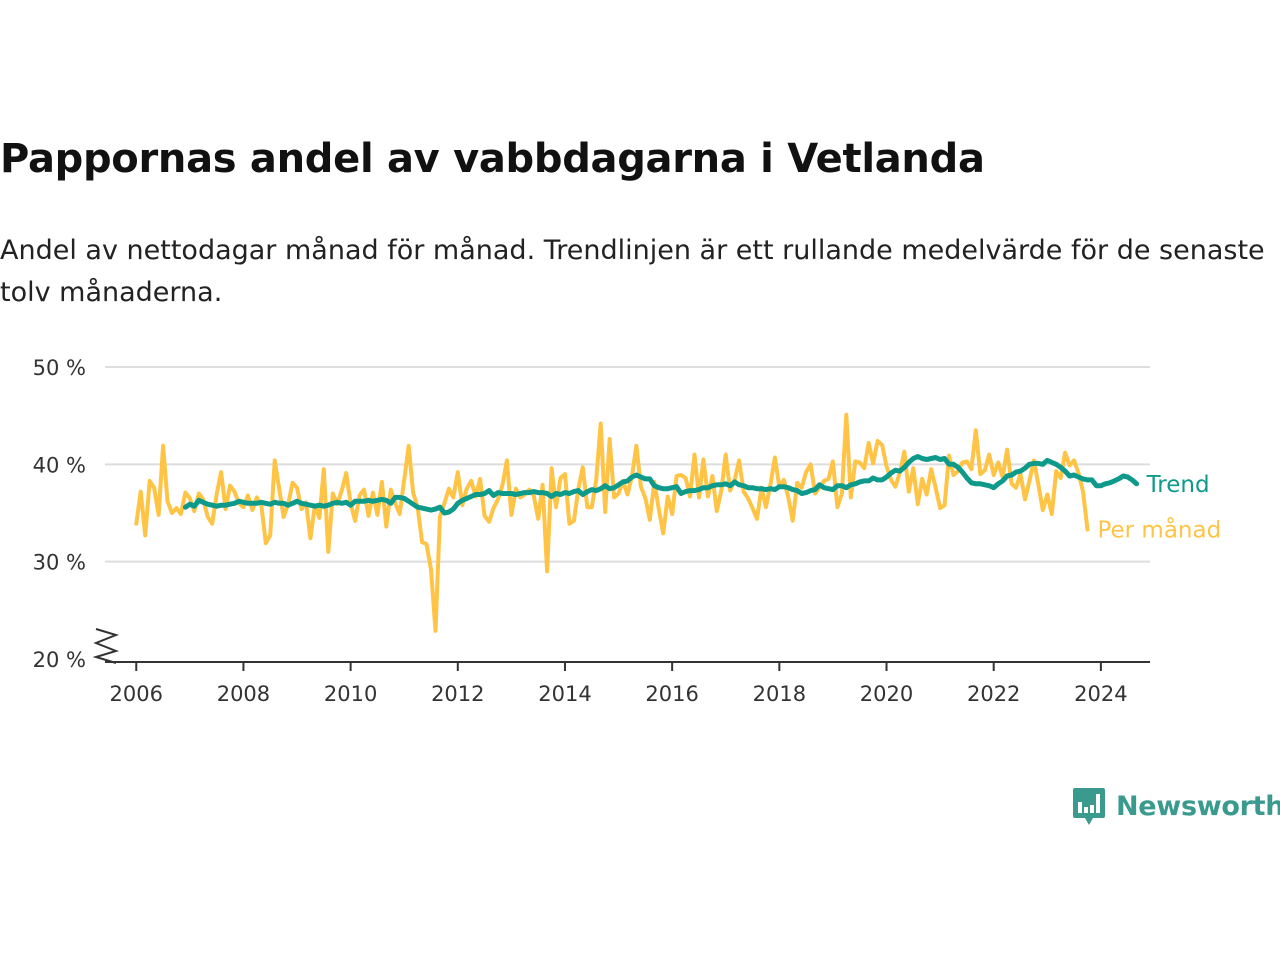 The image size is (1280, 960). I want to click on x-tick-label: 2024, so click(1100, 694).